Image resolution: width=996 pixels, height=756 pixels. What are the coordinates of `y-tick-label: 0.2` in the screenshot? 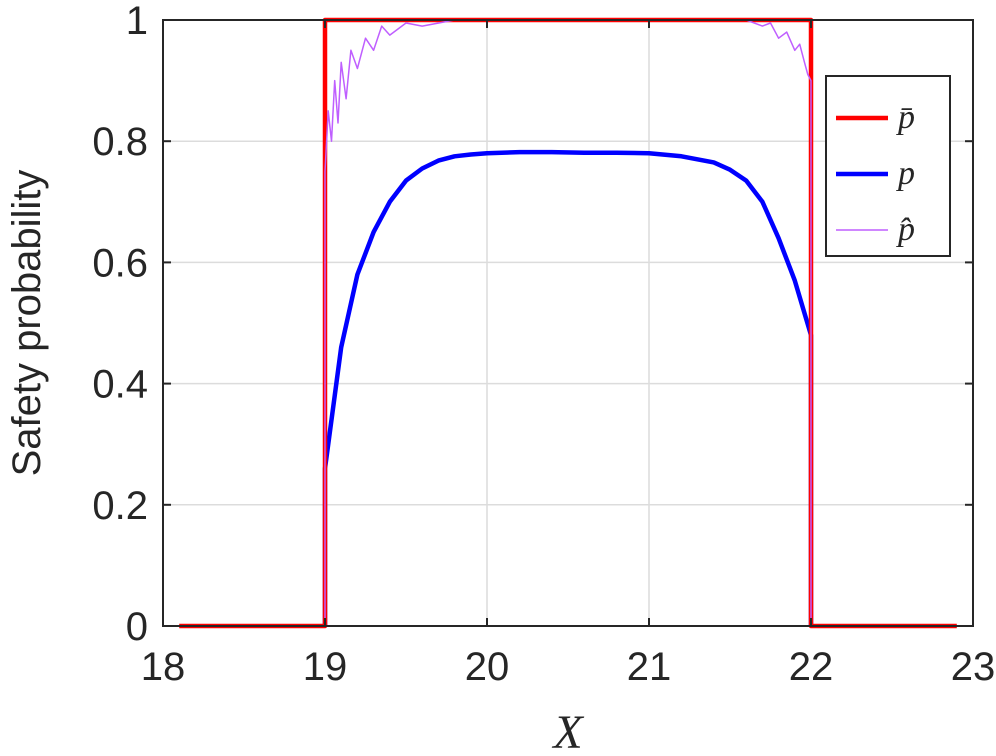 It's located at (120, 506).